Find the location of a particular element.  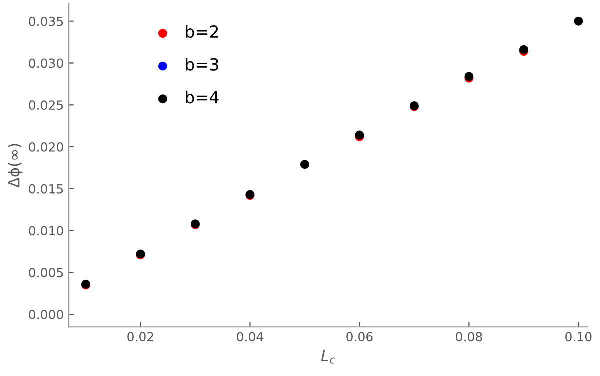

y-tick-label: 0.015 is located at coordinates (46, 189).